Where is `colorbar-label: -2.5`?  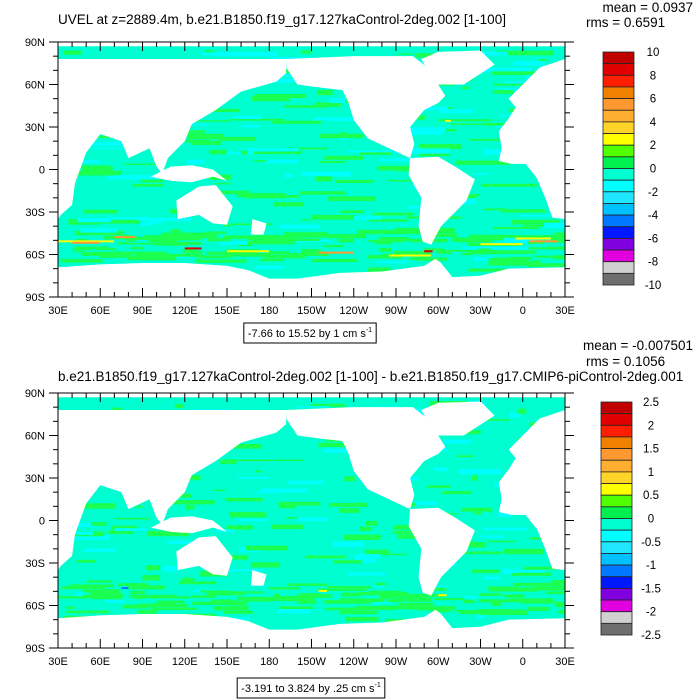
colorbar-label: -2.5 is located at coordinates (651, 636).